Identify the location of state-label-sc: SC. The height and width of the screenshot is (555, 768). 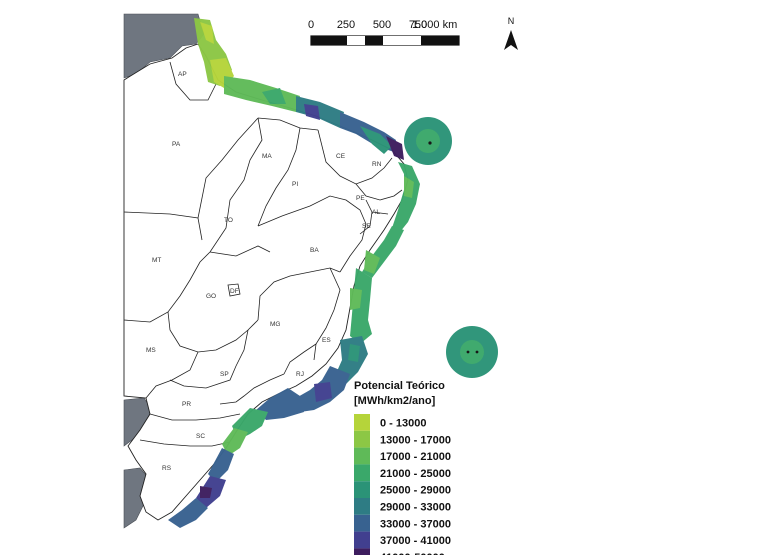
(200, 436).